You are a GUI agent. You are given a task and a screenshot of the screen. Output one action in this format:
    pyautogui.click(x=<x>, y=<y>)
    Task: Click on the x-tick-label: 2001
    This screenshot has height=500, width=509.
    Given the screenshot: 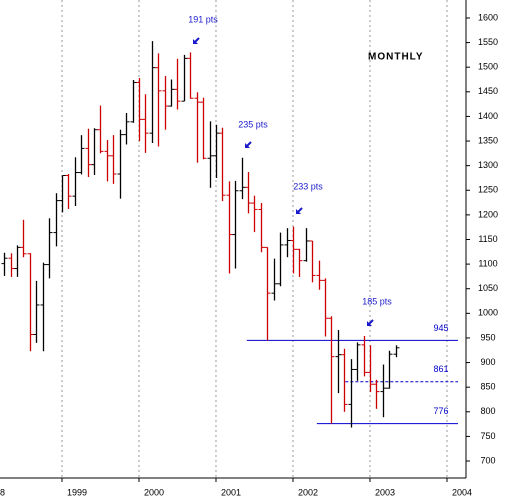 What is the action you would take?
    pyautogui.click(x=231, y=492)
    